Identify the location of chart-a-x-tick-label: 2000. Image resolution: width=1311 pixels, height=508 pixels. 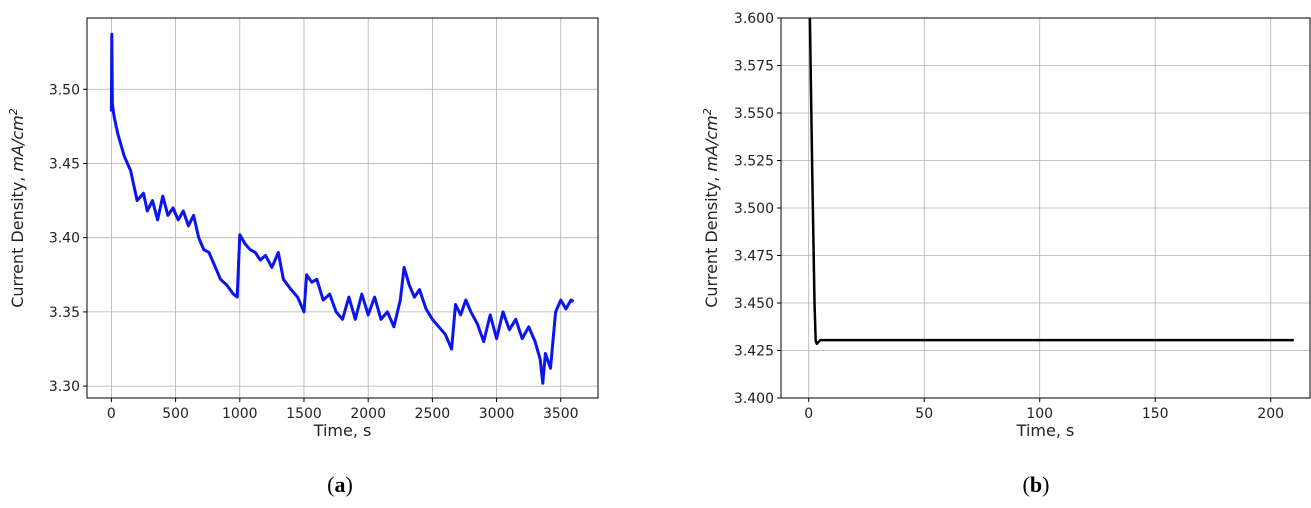
(368, 414).